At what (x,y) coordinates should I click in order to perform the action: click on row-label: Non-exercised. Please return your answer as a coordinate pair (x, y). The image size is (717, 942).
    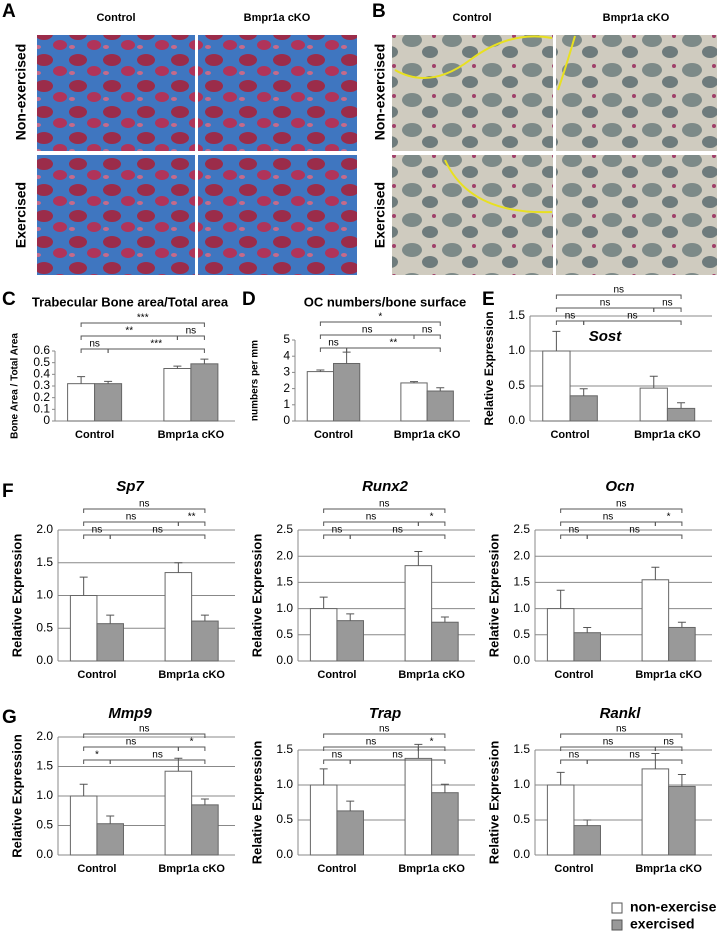
    Looking at the image, I should click on (21, 92).